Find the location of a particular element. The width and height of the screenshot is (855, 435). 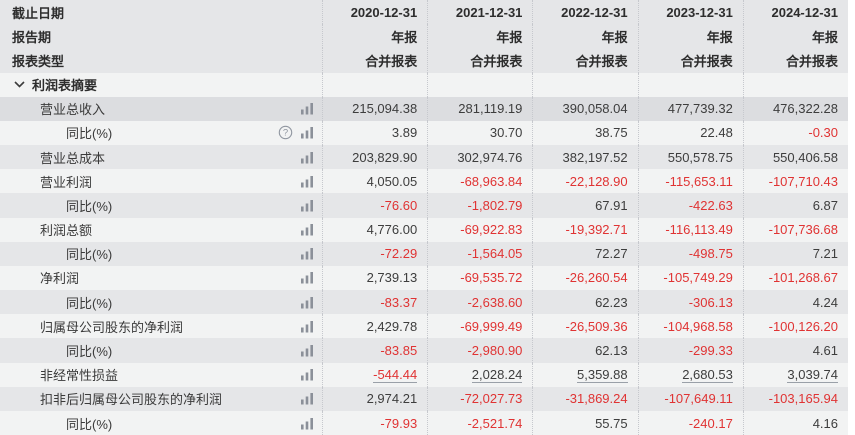

header-cell: 2021-12-31 is located at coordinates (479, 12).